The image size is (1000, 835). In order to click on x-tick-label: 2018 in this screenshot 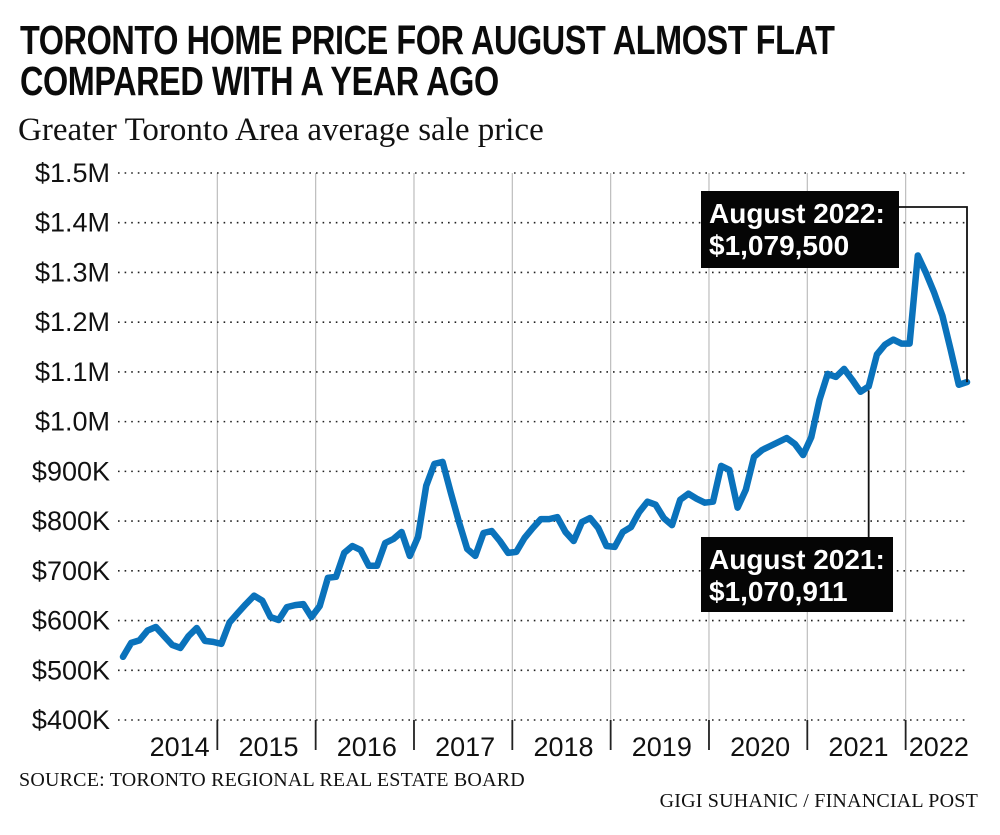, I will do `click(563, 747)`.